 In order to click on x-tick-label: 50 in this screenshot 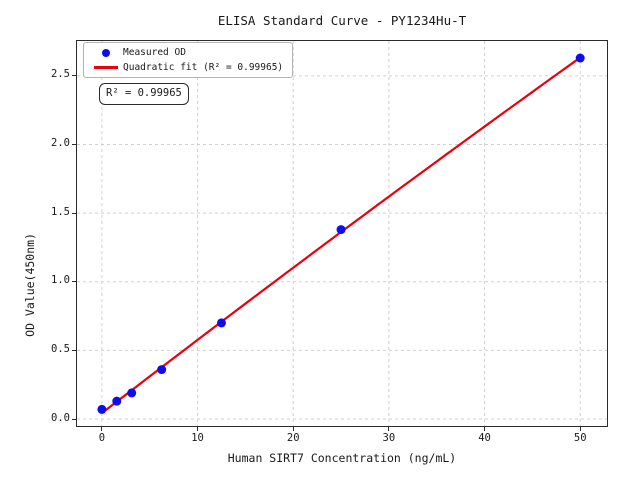, I will do `click(580, 438)`.